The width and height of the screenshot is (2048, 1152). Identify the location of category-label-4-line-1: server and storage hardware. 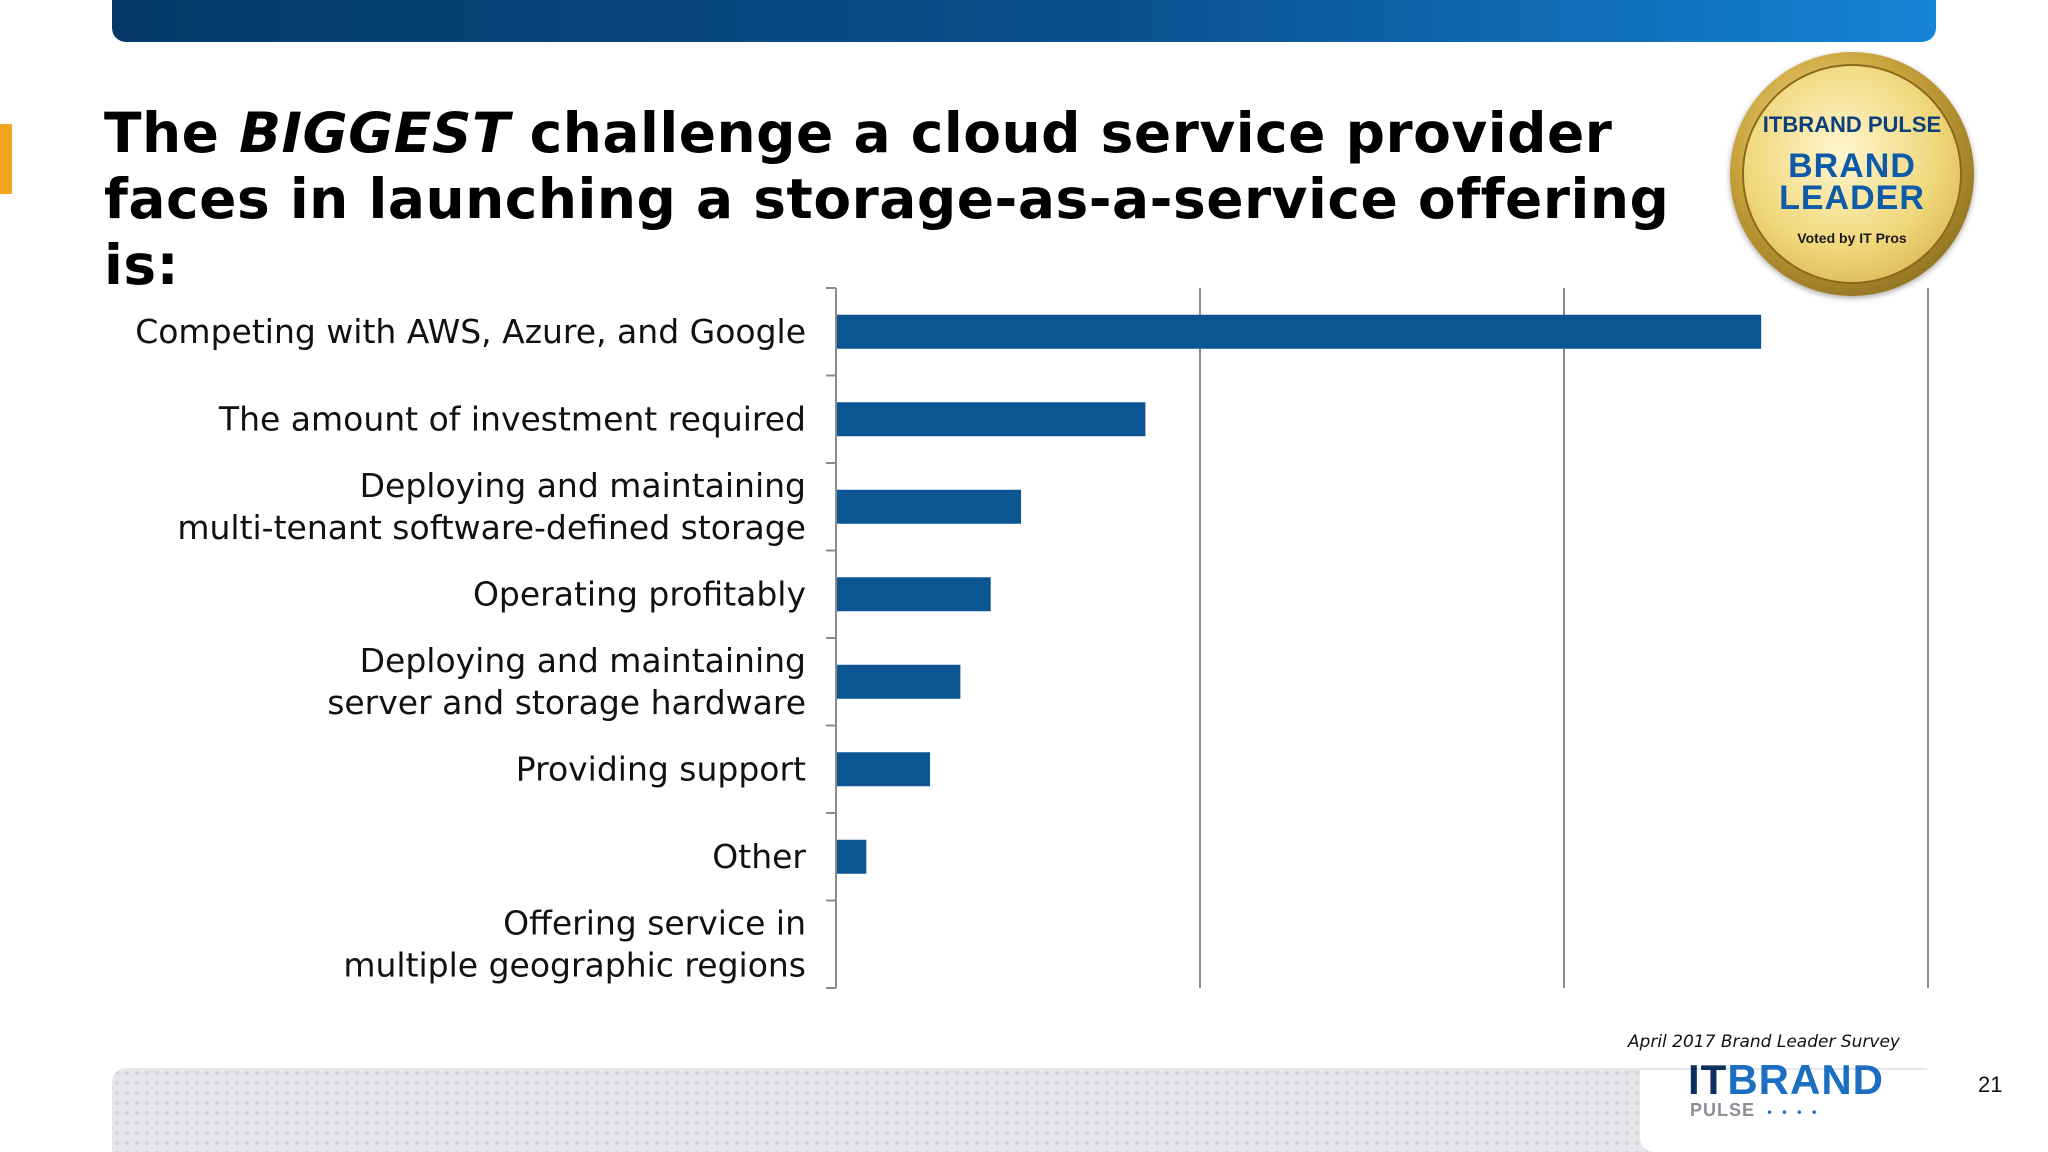
(566, 702).